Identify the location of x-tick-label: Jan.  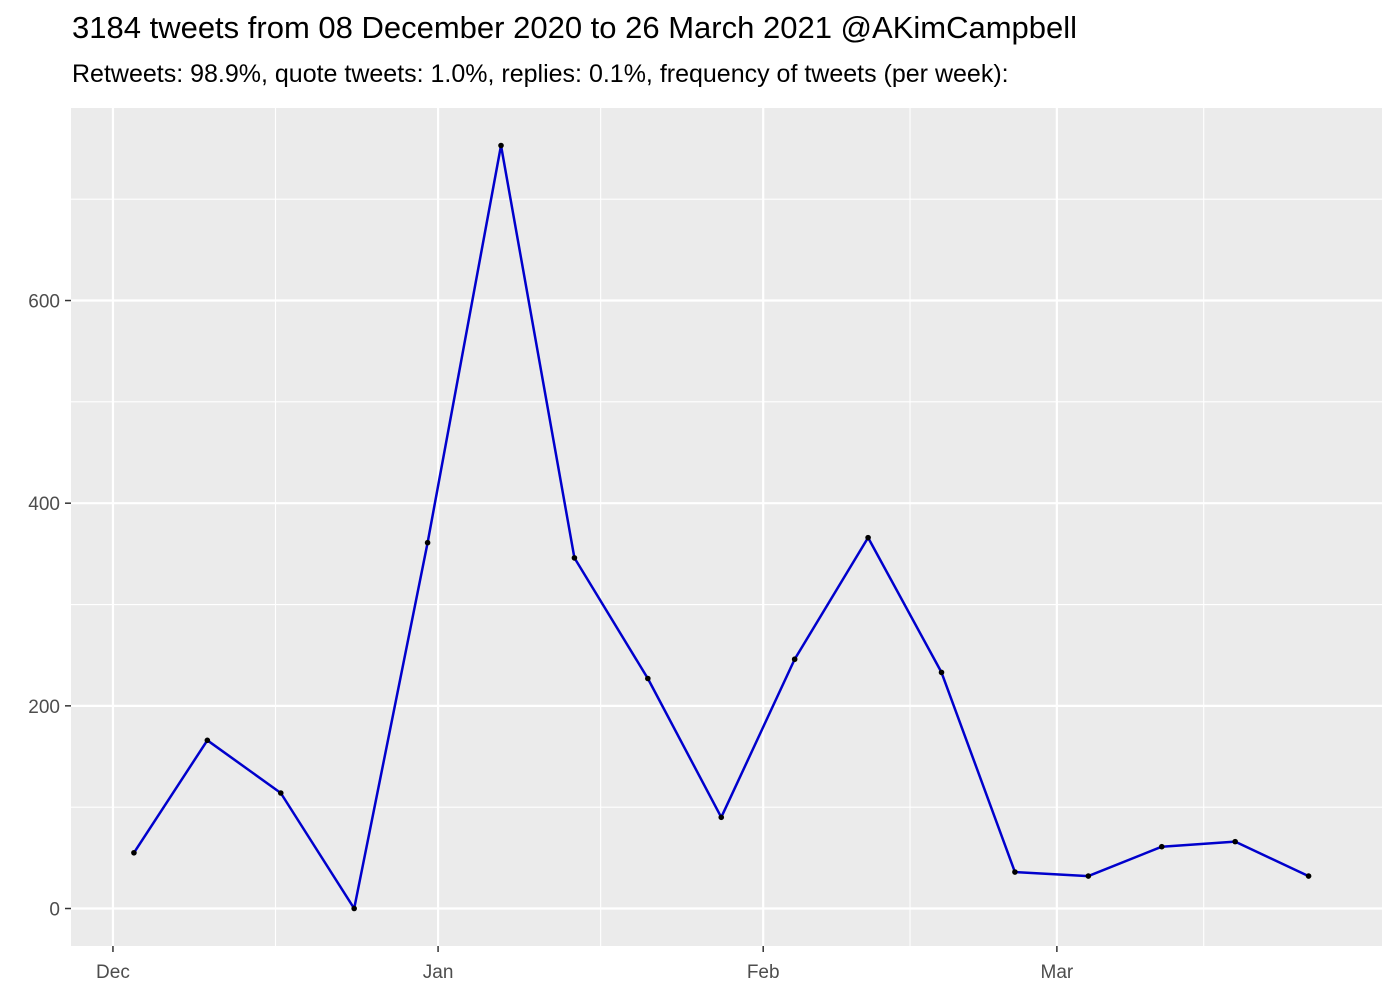
(438, 972).